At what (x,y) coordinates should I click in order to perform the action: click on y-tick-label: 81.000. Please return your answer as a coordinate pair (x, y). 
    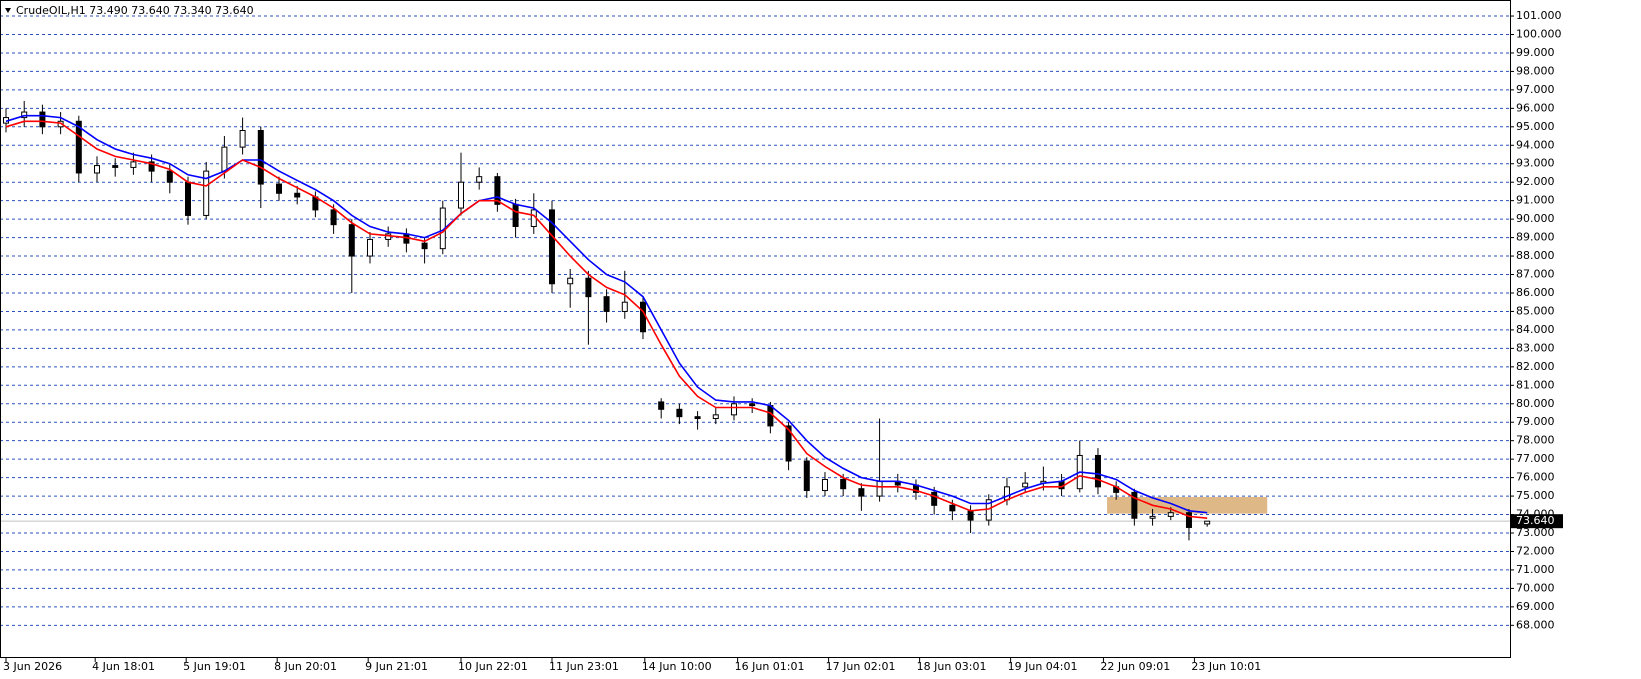
    Looking at the image, I should click on (1535, 384).